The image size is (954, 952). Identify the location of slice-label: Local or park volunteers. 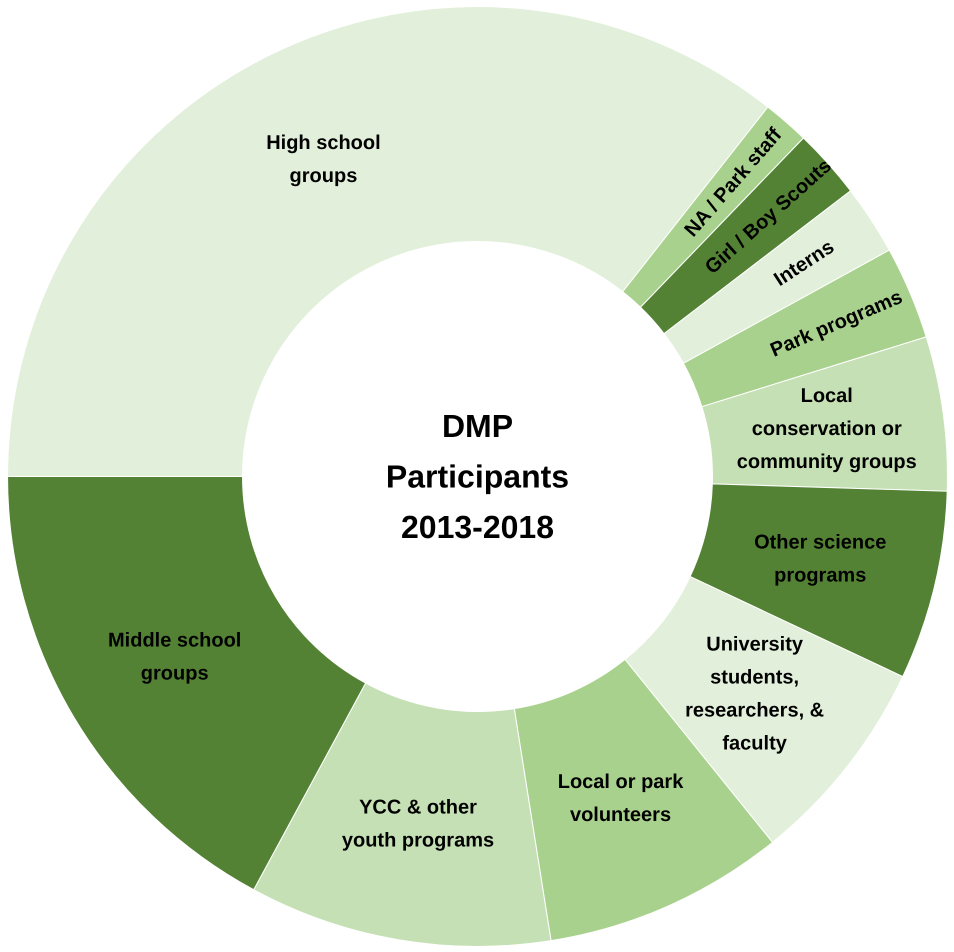
(621, 798).